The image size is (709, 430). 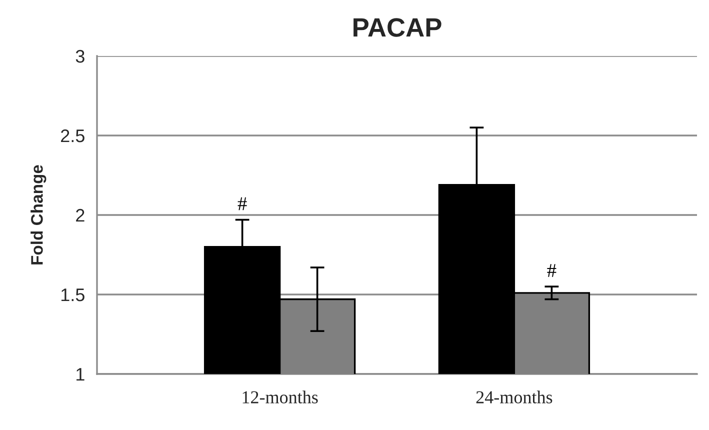 What do you see at coordinates (72, 135) in the screenshot?
I see `y-tick-label: 2.5` at bounding box center [72, 135].